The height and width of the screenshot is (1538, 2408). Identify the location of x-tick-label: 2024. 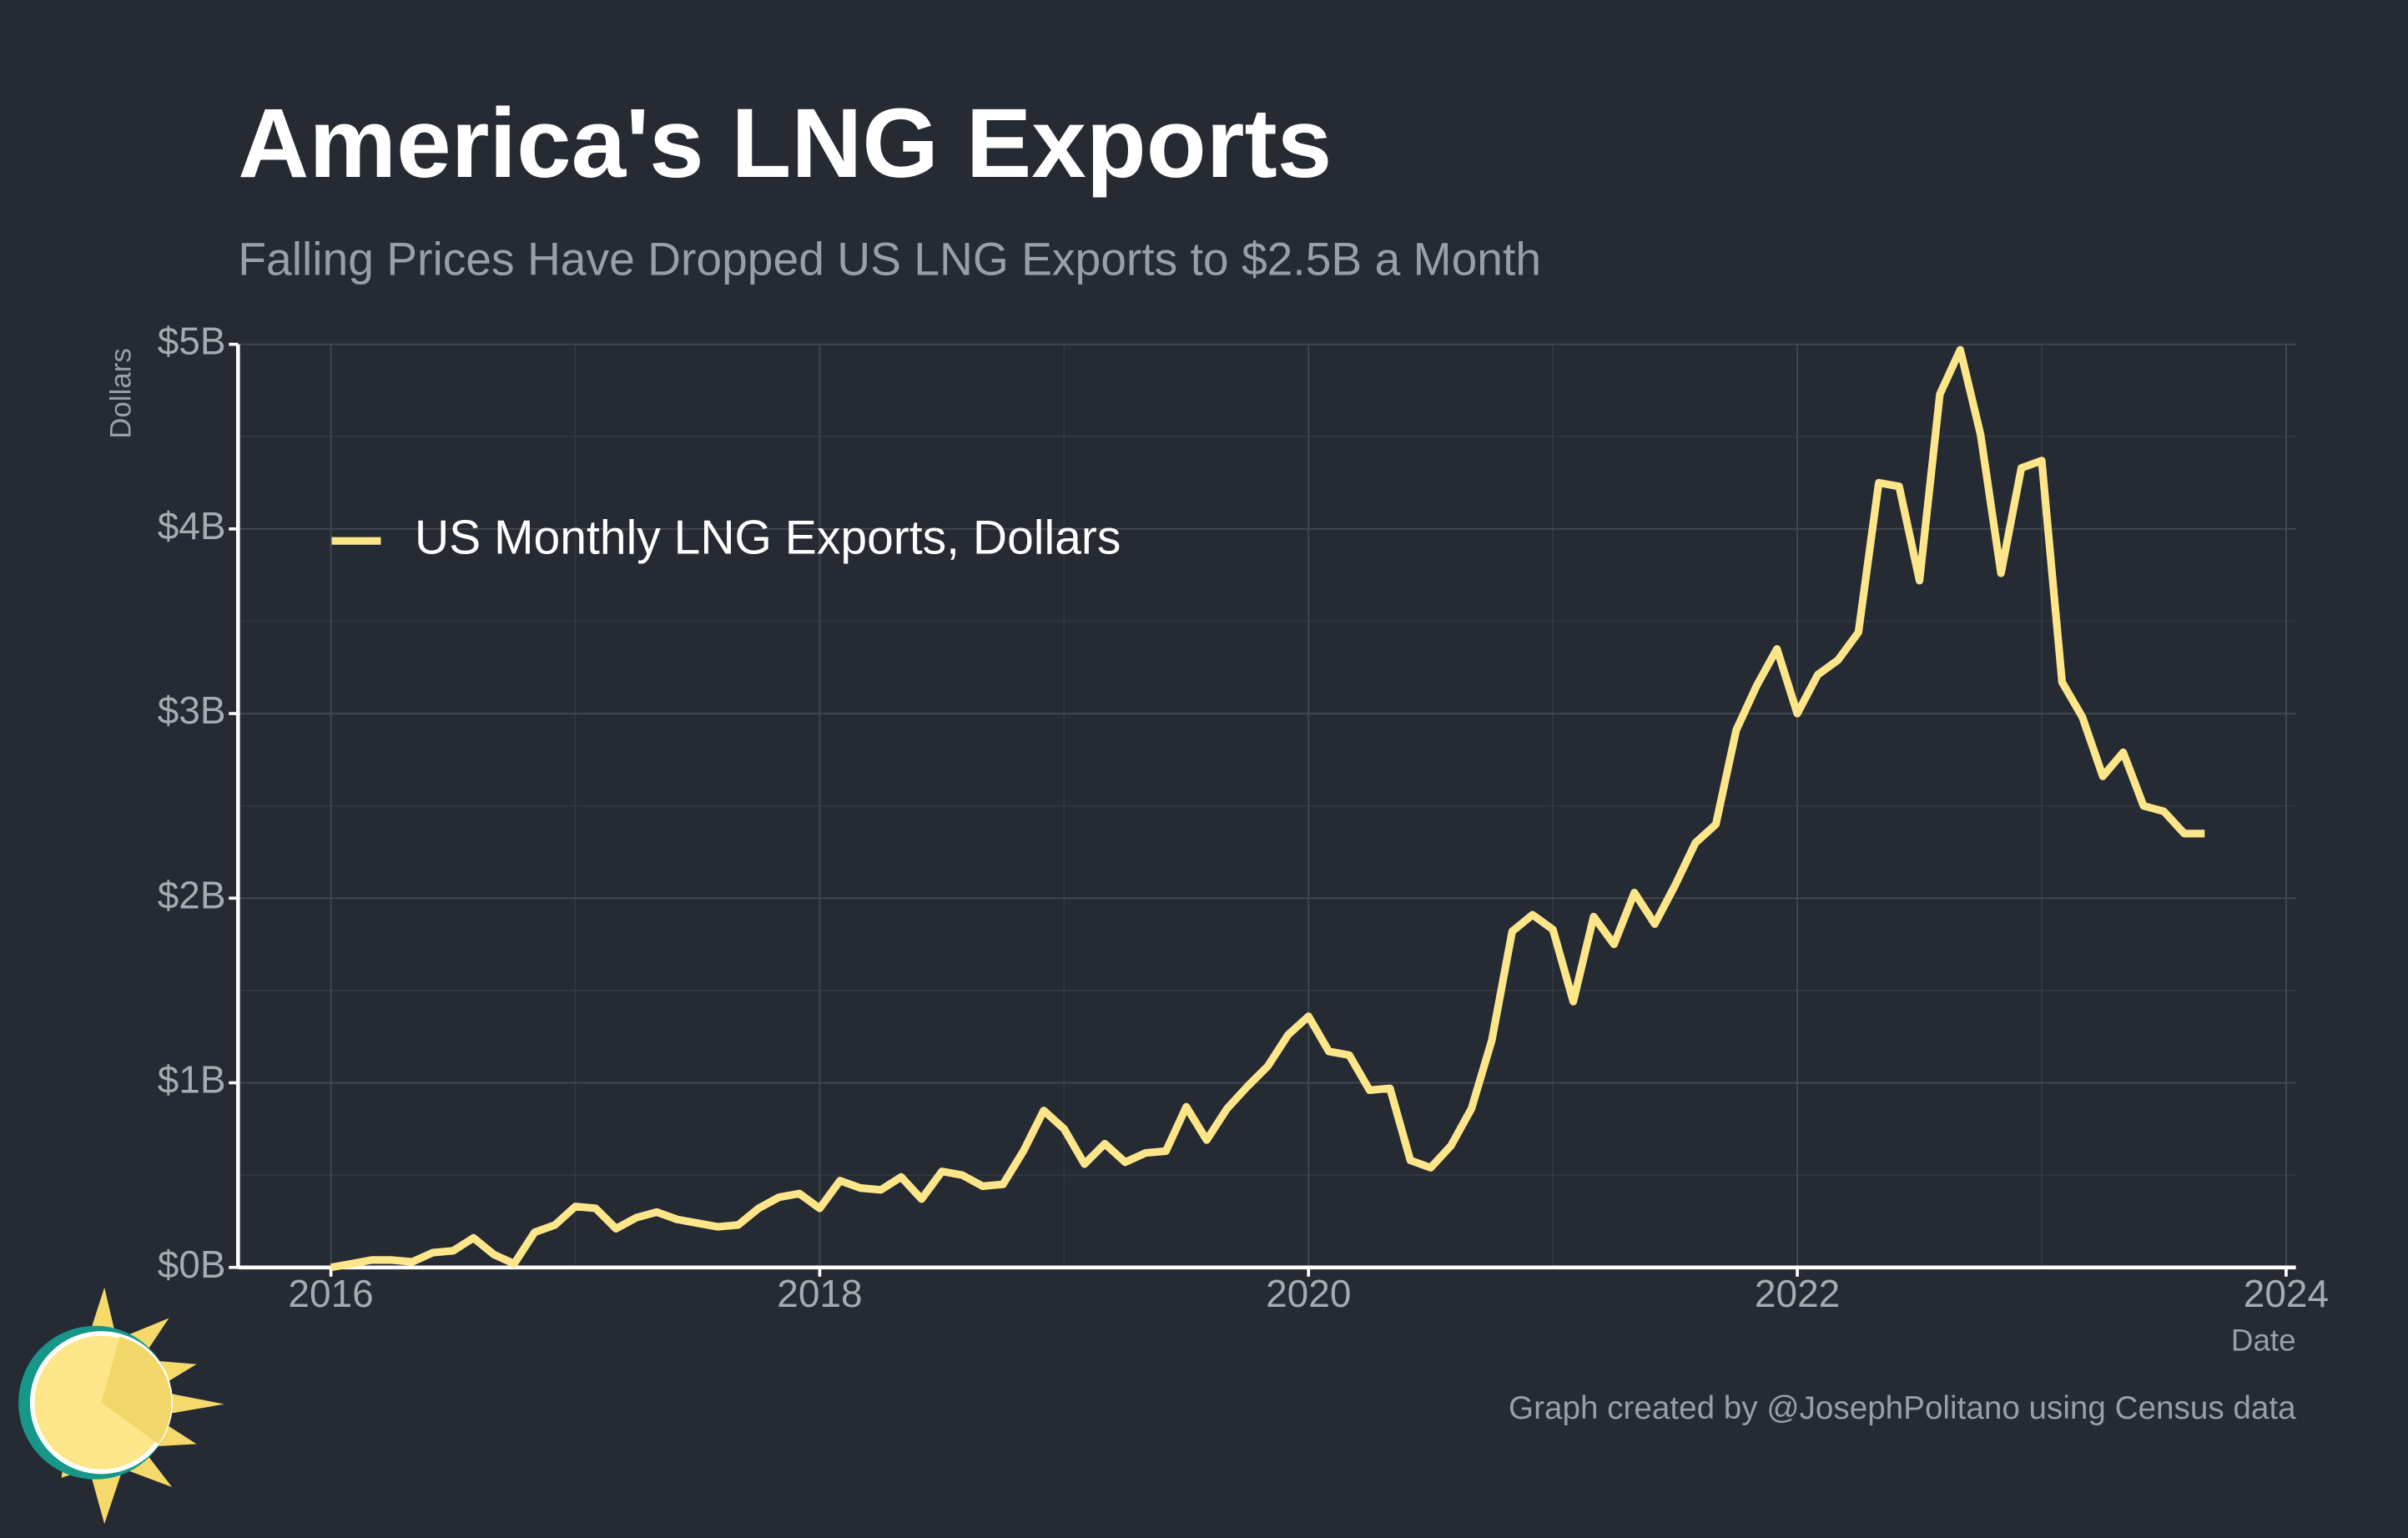
(2286, 1293).